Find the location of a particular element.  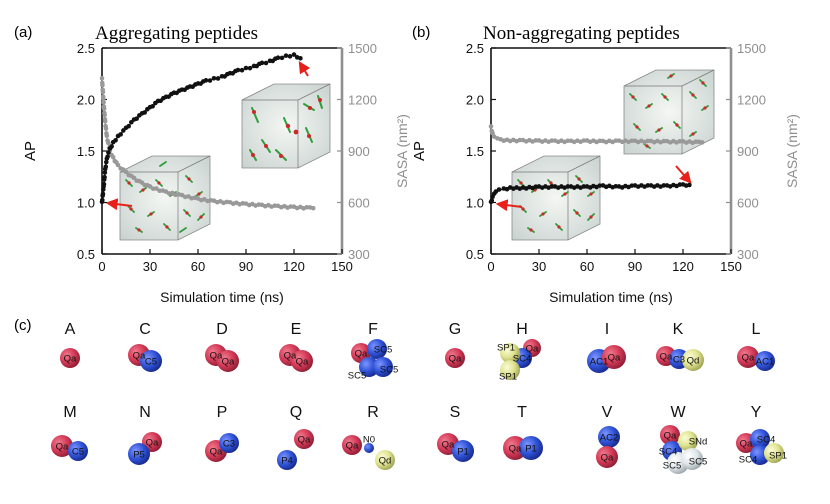

residue-F: FQa SC5 SC5 SC5 is located at coordinates (373, 351).